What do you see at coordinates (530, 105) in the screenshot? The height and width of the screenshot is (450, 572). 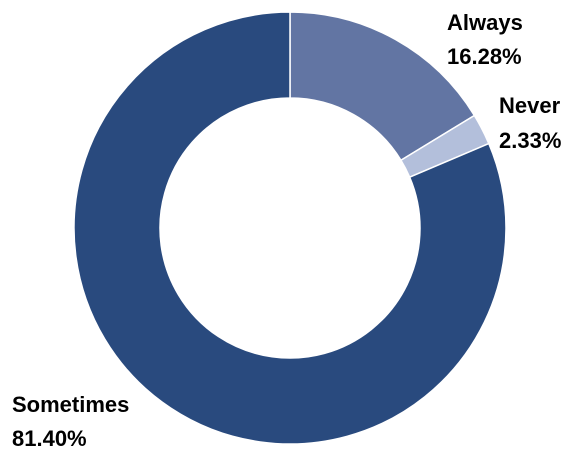 I see `slice-label-never-name: Never` at bounding box center [530, 105].